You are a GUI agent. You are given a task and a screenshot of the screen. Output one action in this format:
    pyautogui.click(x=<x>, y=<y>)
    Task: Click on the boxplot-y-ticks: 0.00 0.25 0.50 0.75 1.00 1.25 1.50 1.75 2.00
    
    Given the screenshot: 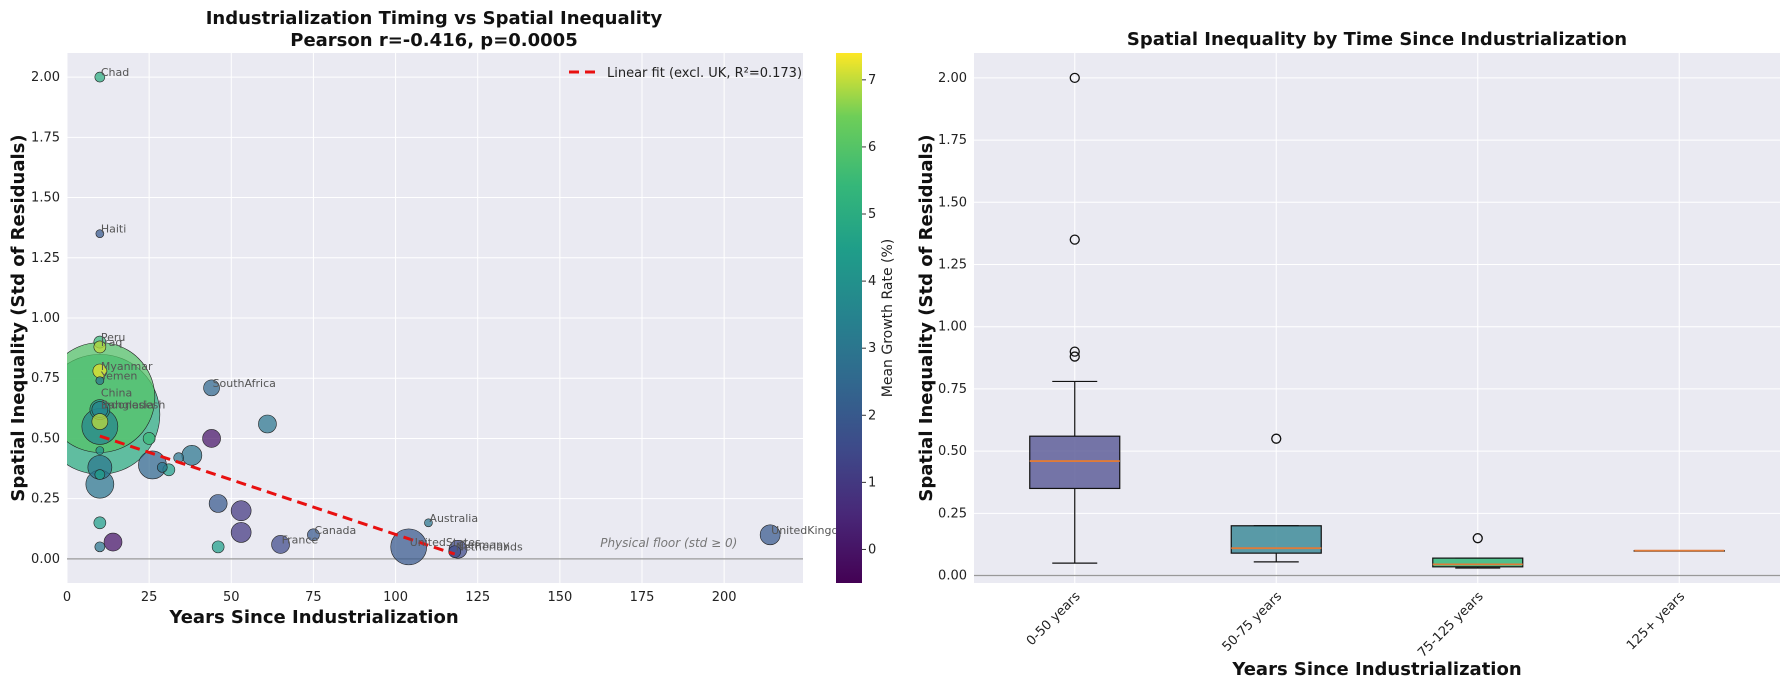 What is the action you would take?
    pyautogui.click(x=952, y=327)
    